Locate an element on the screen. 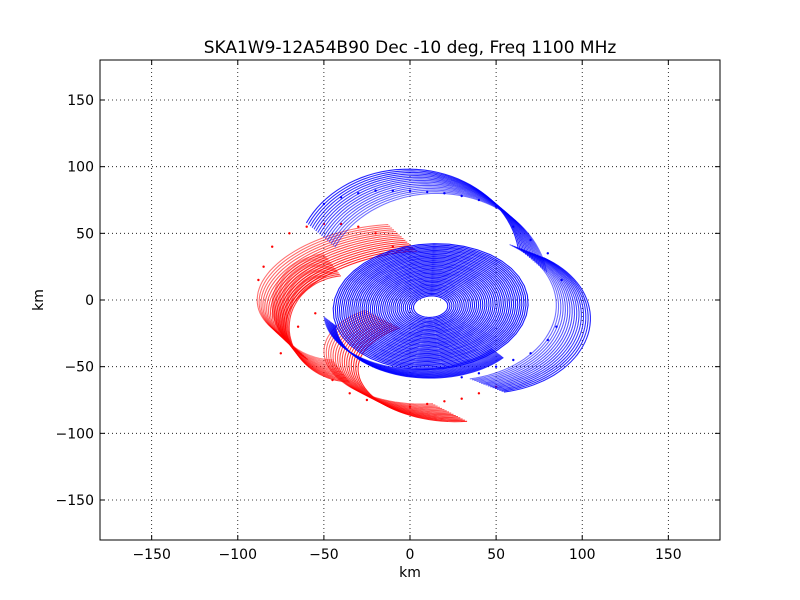  series-blue-tracks is located at coordinates (448, 280).